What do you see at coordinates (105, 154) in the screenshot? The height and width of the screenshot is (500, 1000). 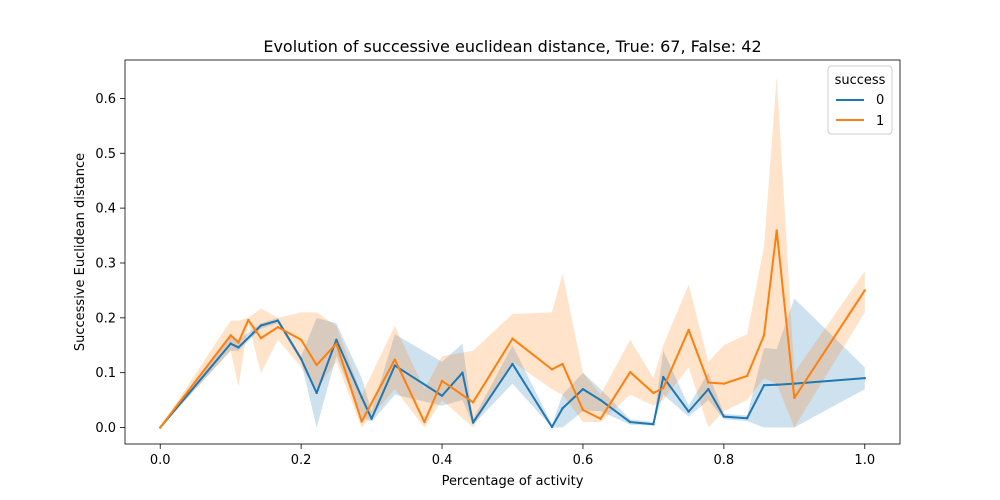 I see `y-tick-label-5: 0.5` at bounding box center [105, 154].